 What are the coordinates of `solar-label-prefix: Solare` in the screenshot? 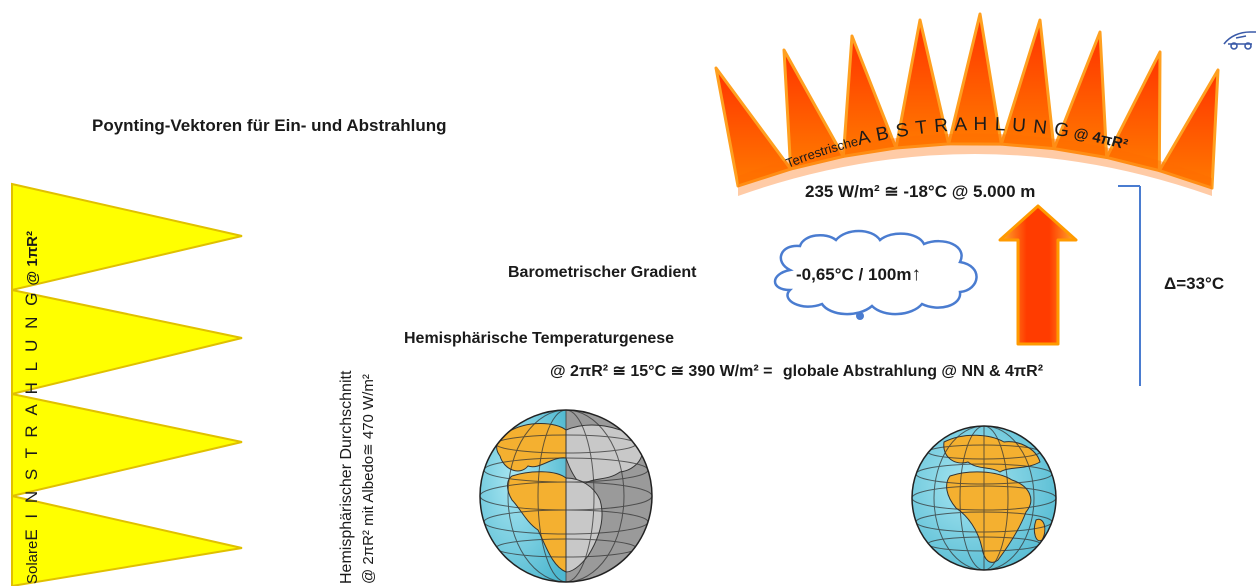 It's located at (32, 562).